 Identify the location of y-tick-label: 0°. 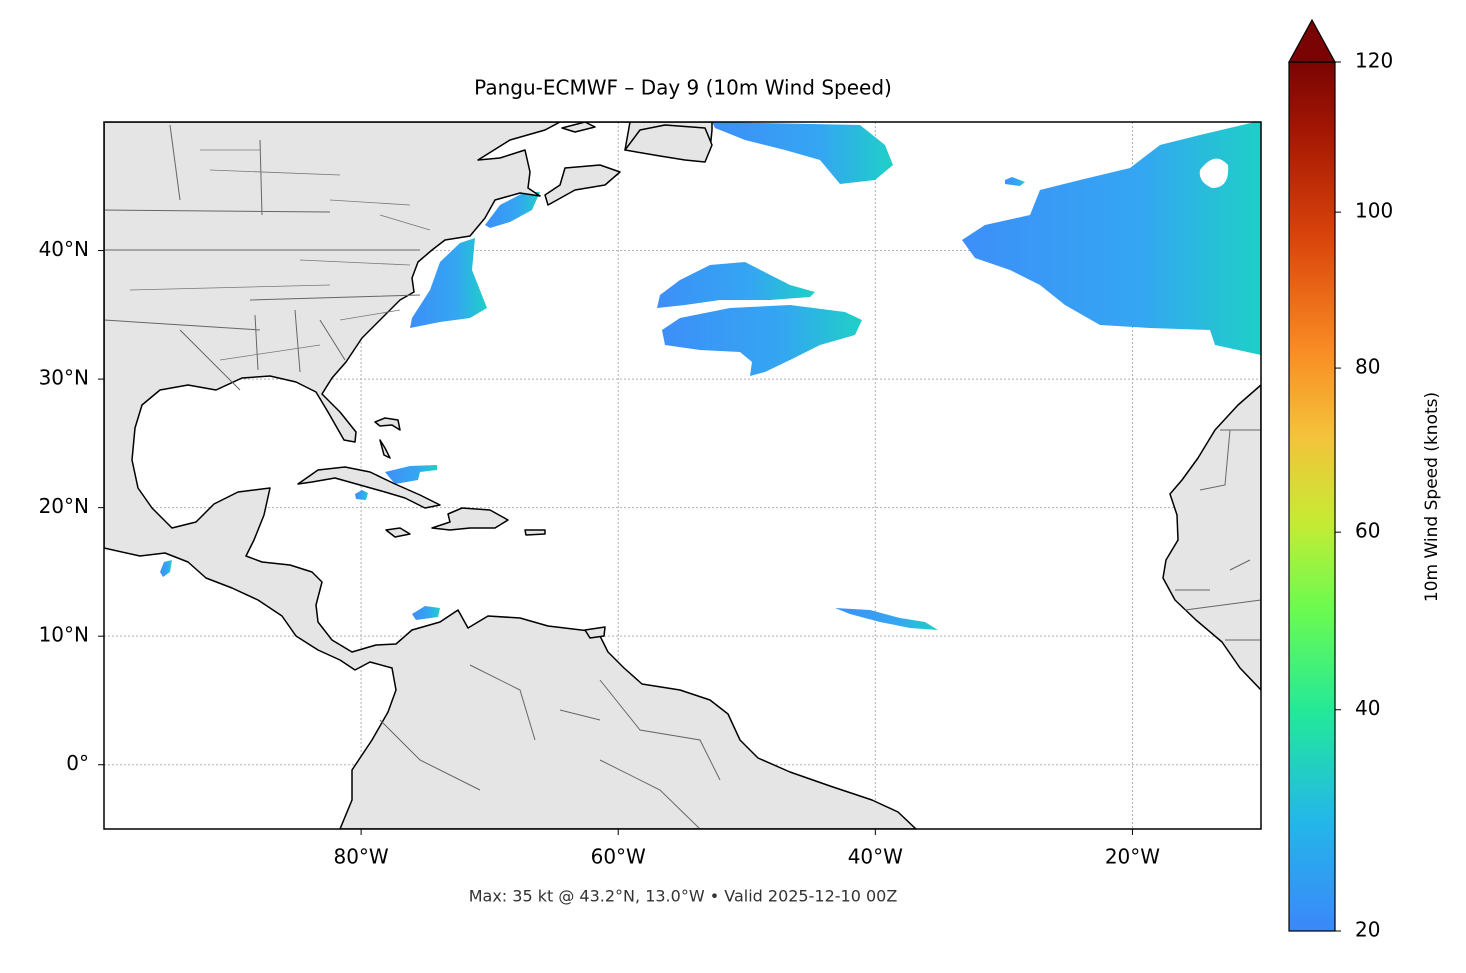
(77, 763).